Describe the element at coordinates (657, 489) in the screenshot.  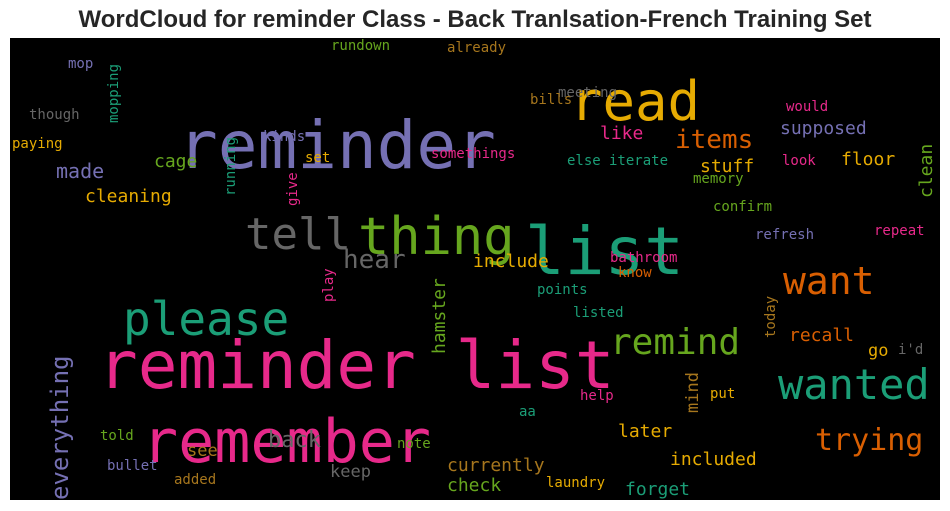
I see `word-forget: forget` at that location.